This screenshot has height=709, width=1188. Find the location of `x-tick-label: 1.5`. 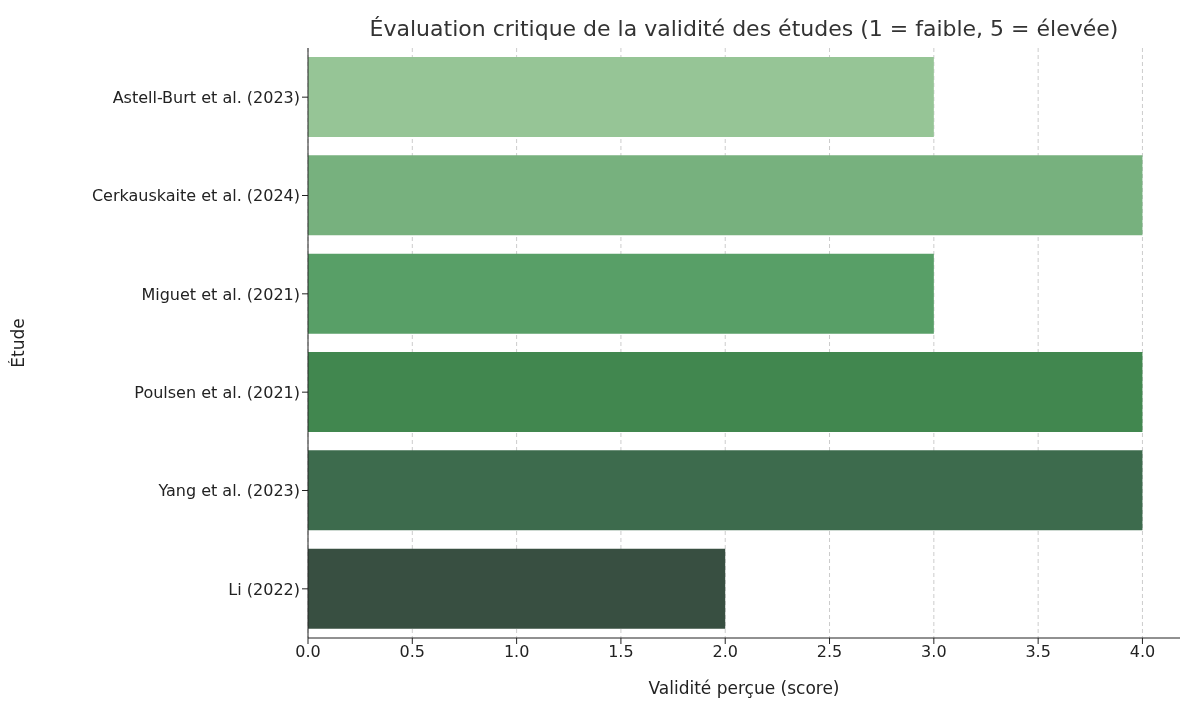

x-tick-label: 1.5 is located at coordinates (621, 652).